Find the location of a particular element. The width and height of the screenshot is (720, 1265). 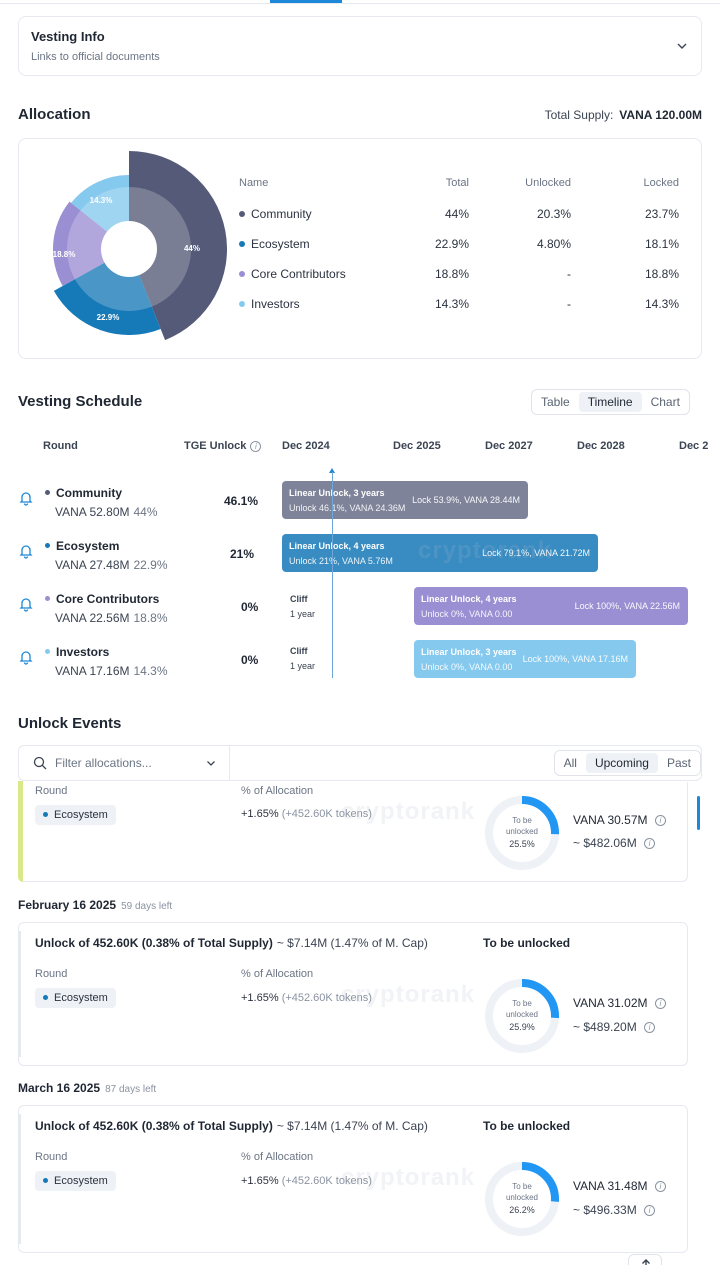

tab-table: Table is located at coordinates (555, 402).